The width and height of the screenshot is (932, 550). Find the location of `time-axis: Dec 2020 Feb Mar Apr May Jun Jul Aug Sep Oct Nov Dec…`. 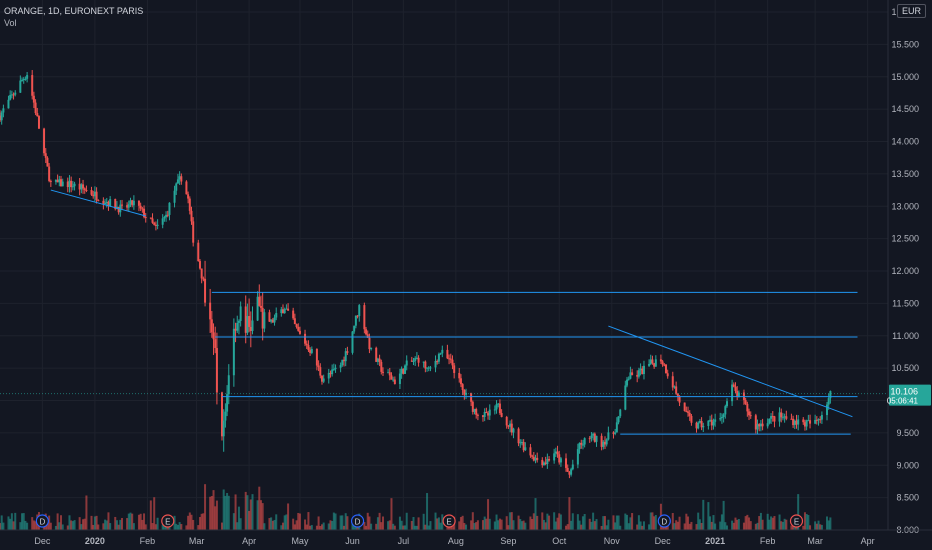

time-axis: Dec 2020 Feb Mar Apr May Jun Jul Aug Sep Oct Nov Dec… is located at coordinates (466, 537).